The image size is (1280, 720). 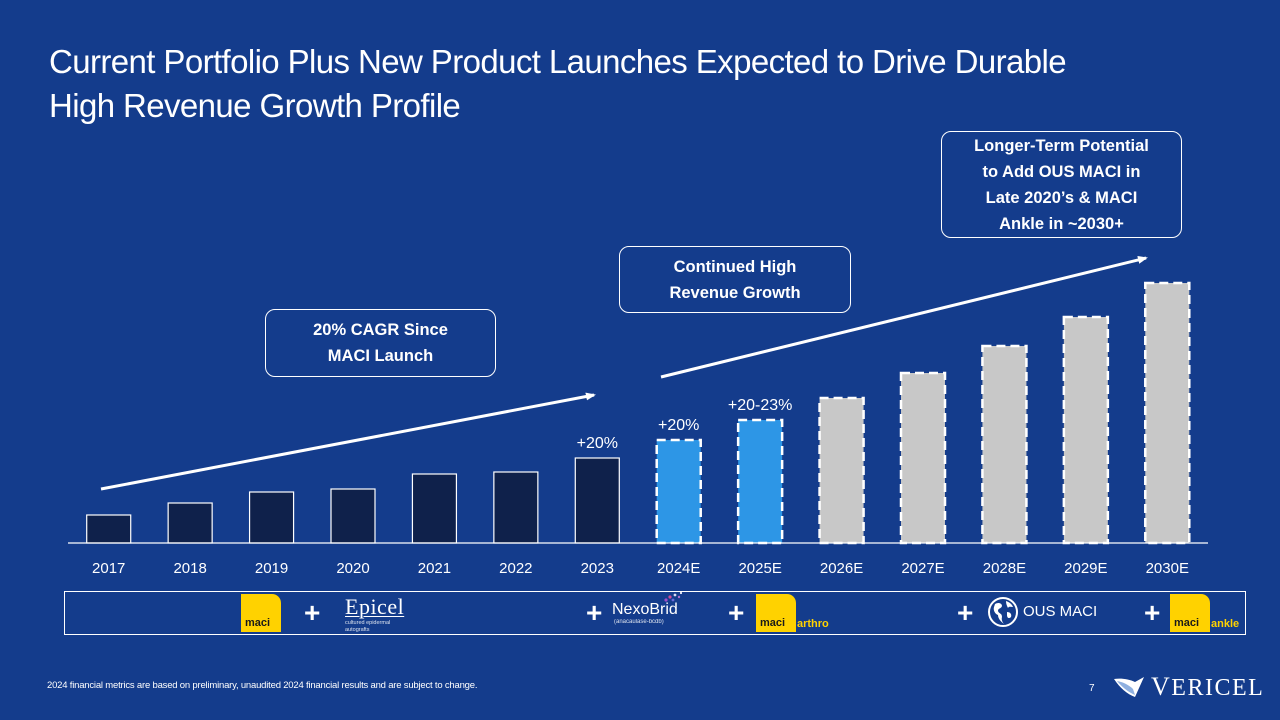 I want to click on callout-longterm-line-2: to Add OUS MACI in, so click(x=1061, y=171).